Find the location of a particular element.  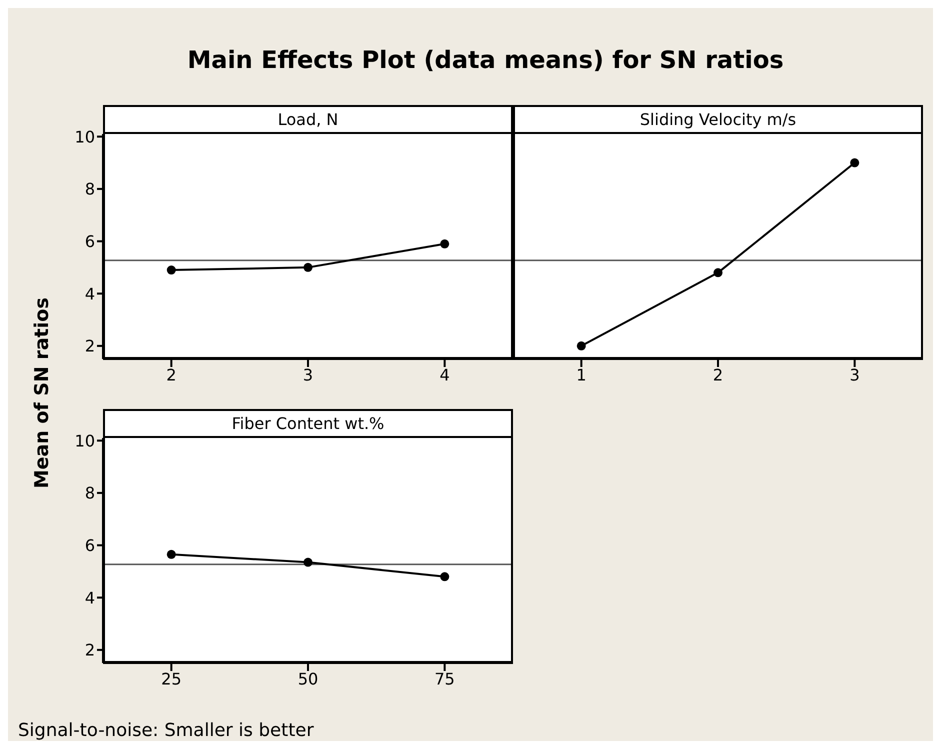

text: Signal-to-noise: Smaller is better is located at coordinates (166, 730).